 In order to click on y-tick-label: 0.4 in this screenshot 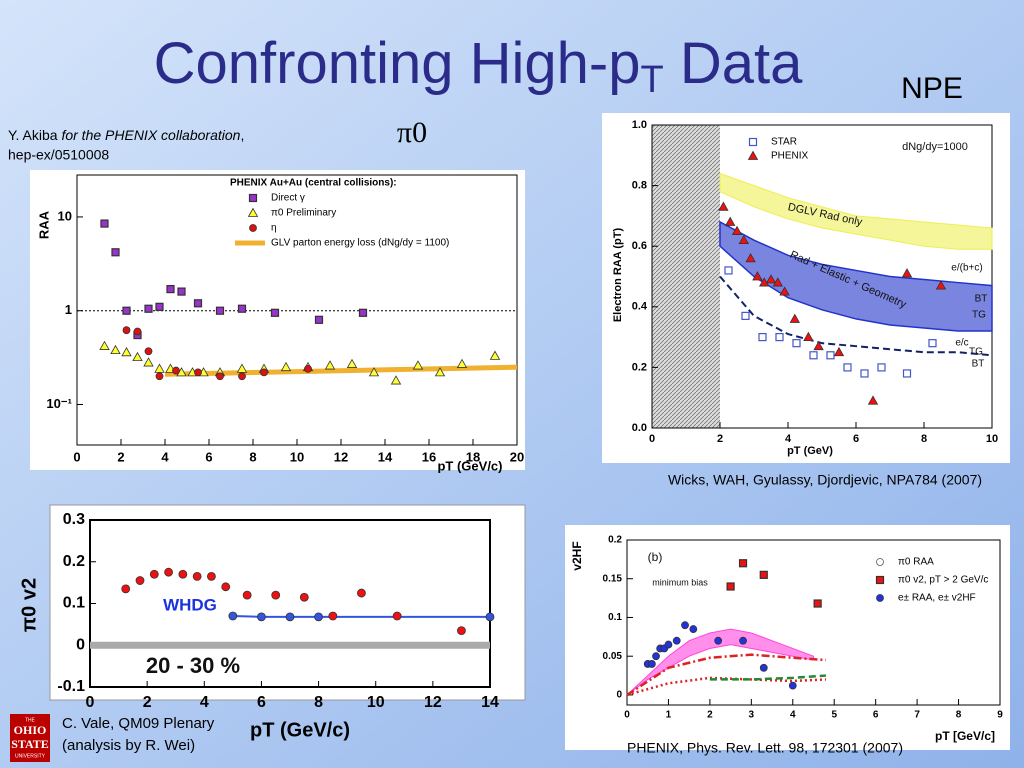, I will do `click(640, 307)`.